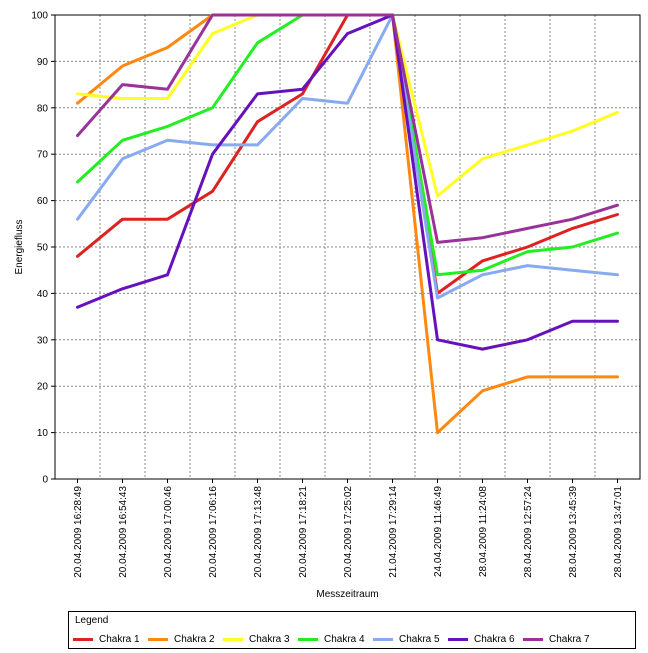  Describe the element at coordinates (43, 108) in the screenshot. I see `y-tick-label: 80` at that location.